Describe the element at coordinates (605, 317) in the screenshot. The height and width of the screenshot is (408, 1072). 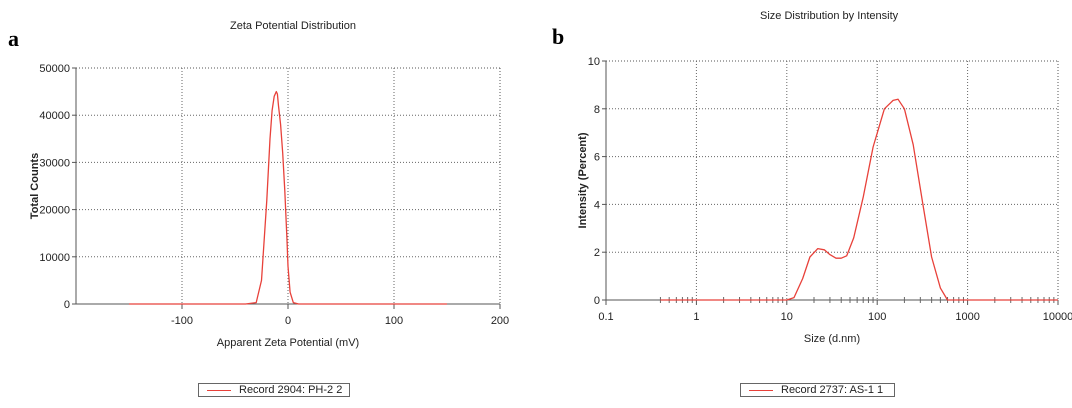
I see `chart-b-x-tick-label: 0.1` at that location.